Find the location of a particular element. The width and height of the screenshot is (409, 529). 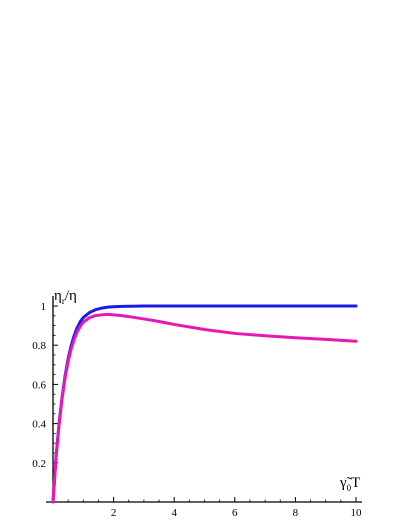

y-axis-title-rest: /η is located at coordinates (71, 296).